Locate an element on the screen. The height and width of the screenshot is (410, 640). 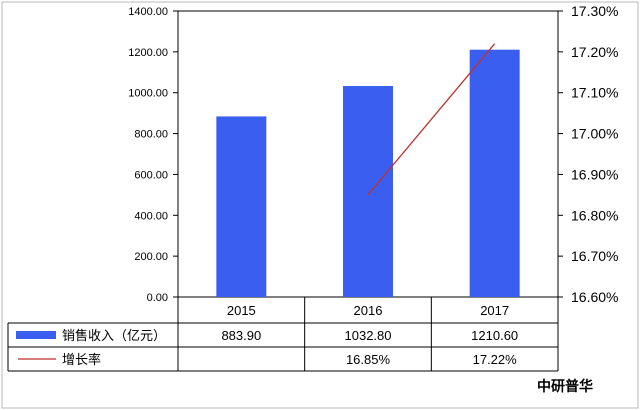
left-tick-label: 1200.00 is located at coordinates (148, 53).